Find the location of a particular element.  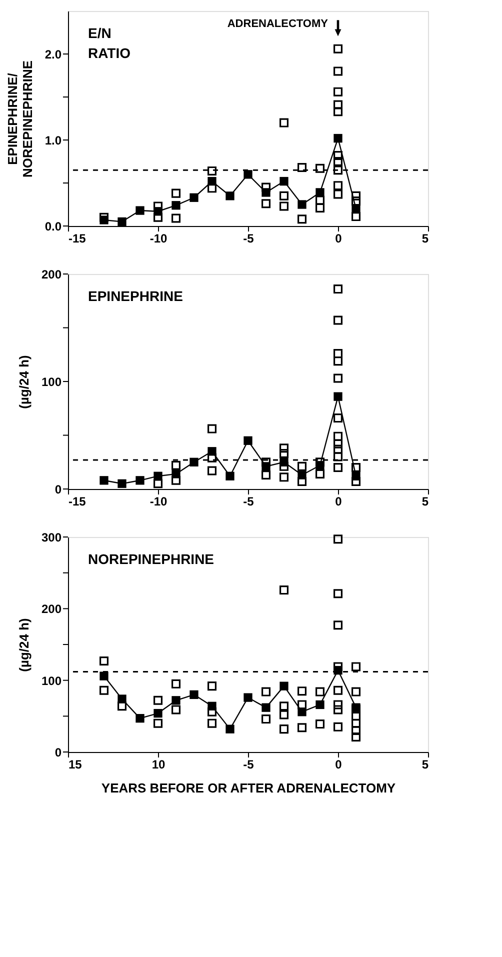

y-axis-title: EPINEPHRINE/ NOREPINEPHRINE is located at coordinates (19, 119).